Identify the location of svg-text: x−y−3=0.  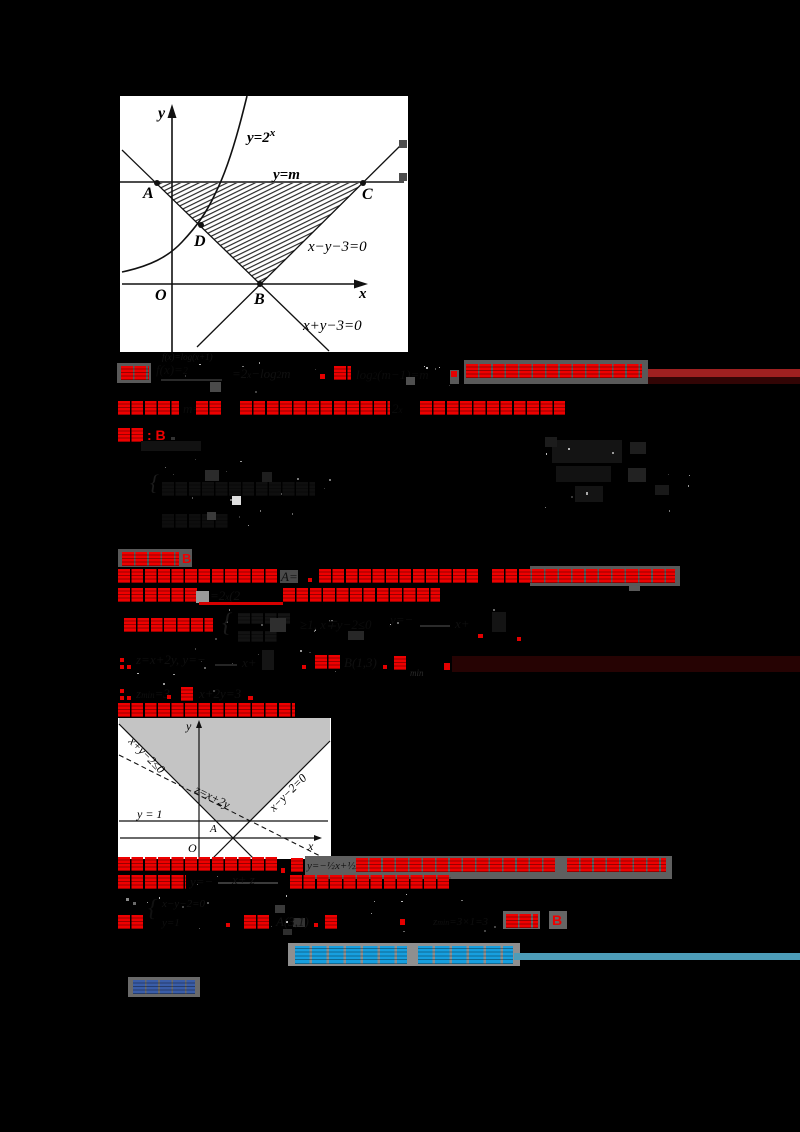
(337, 247).